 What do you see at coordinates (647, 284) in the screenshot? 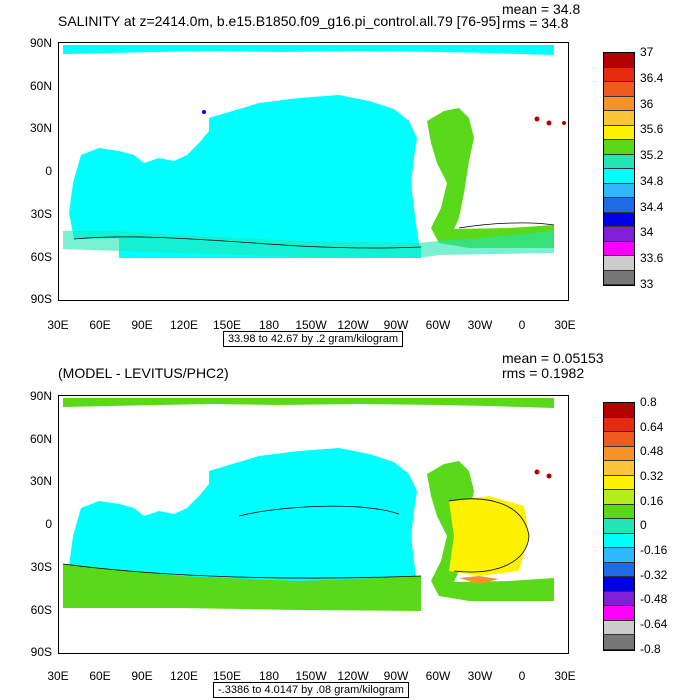
I see `colorbar-label: 33` at bounding box center [647, 284].